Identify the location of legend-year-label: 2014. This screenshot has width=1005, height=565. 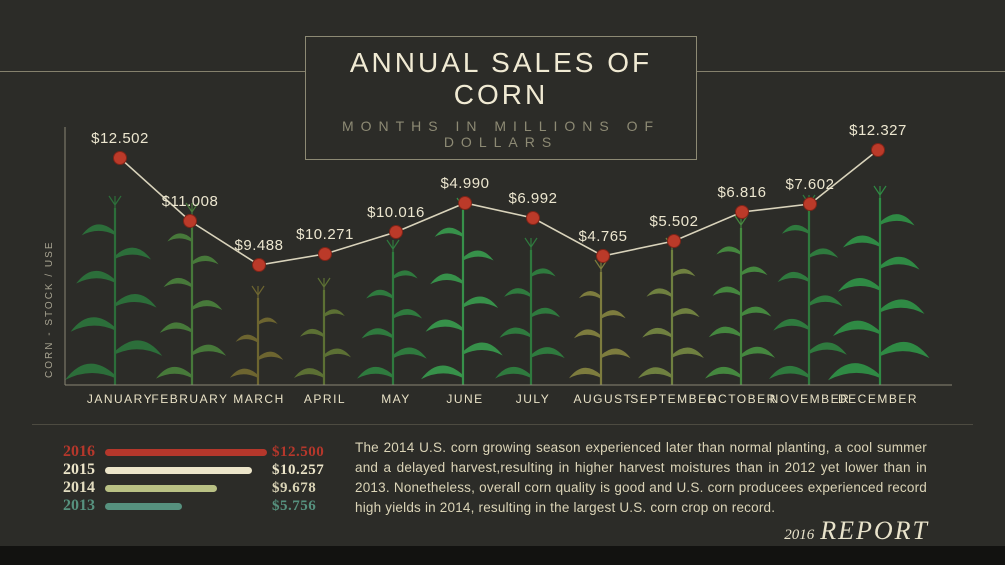
(79, 487).